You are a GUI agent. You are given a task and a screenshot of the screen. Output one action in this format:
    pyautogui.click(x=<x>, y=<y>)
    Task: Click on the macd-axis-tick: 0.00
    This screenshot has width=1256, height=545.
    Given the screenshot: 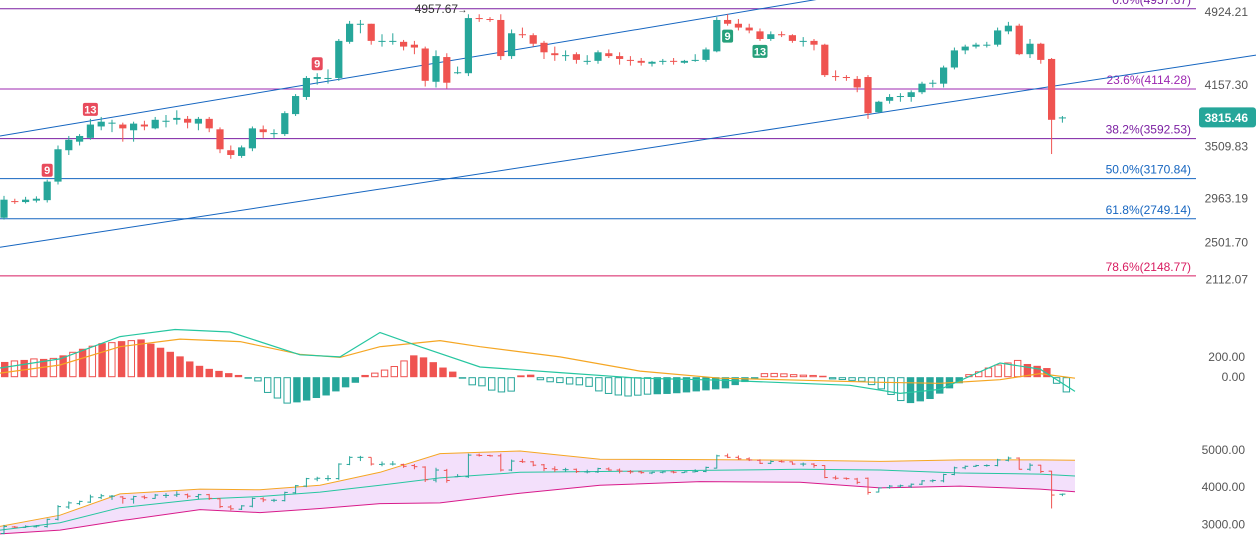 What is the action you would take?
    pyautogui.click(x=1234, y=377)
    